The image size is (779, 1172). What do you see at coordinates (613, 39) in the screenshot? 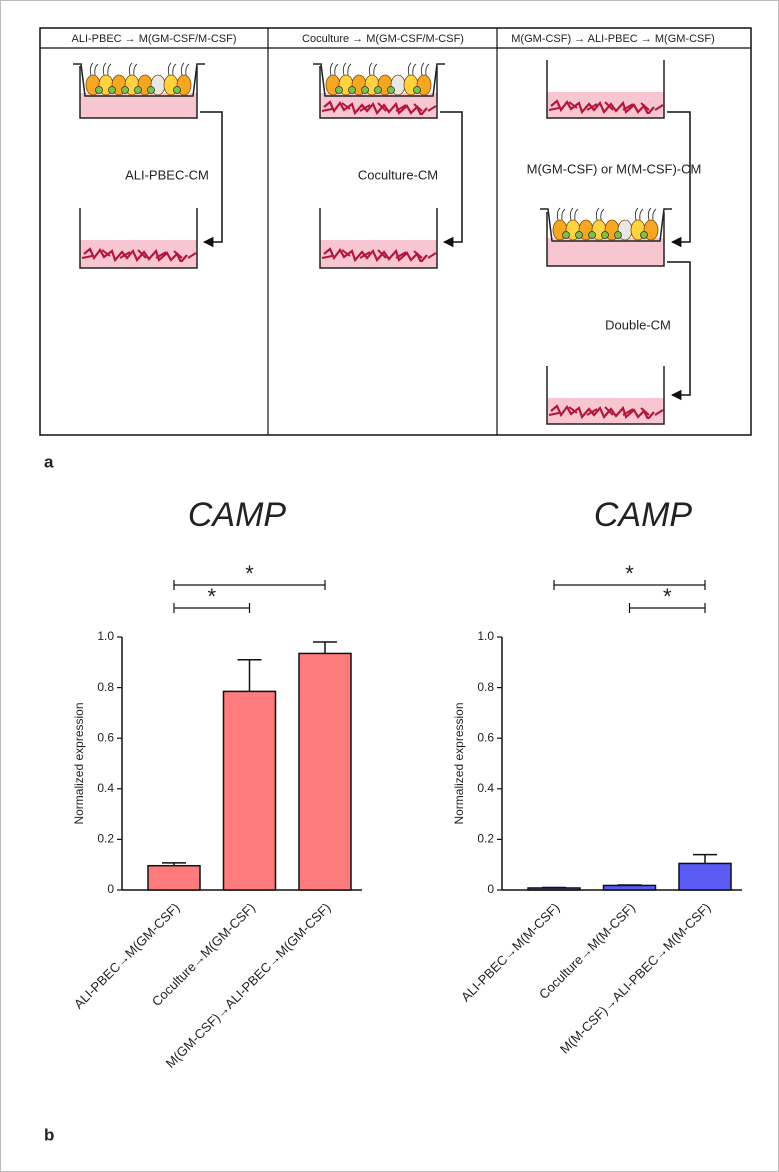
I see `column-header: M(GM-CSF) → ALI-PBEC → M(GM-CSF)` at bounding box center [613, 39].